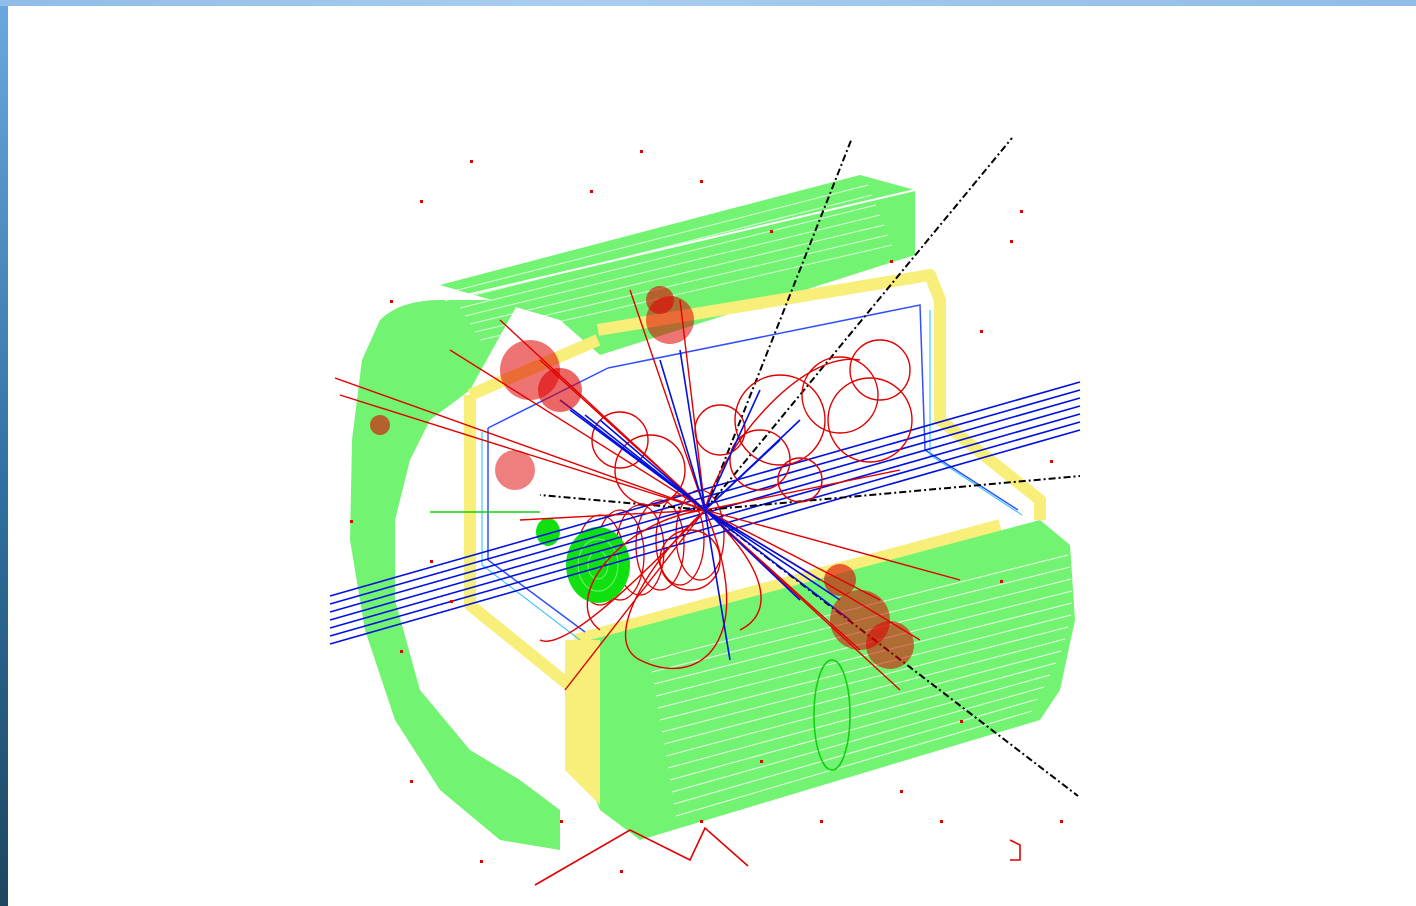 The width and height of the screenshot is (1416, 906). I want to click on inner-tracks, so click(705, 505).